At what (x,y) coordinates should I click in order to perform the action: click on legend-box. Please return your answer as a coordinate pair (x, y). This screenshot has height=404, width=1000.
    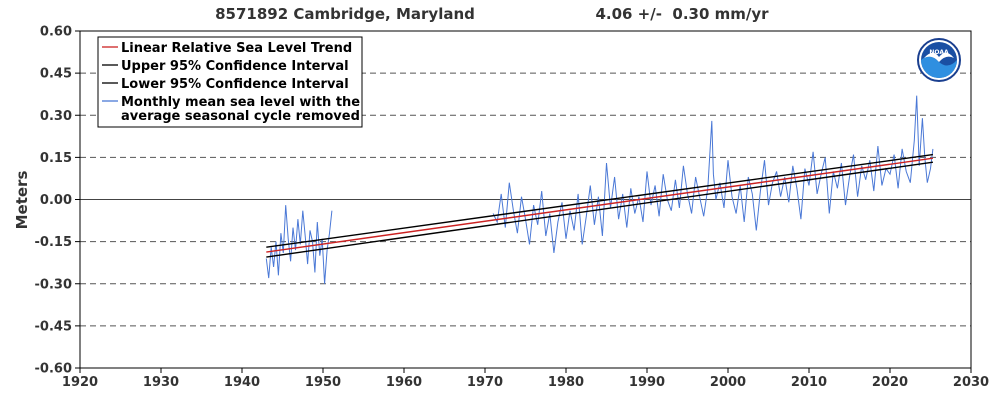
    Looking at the image, I should click on (230, 82).